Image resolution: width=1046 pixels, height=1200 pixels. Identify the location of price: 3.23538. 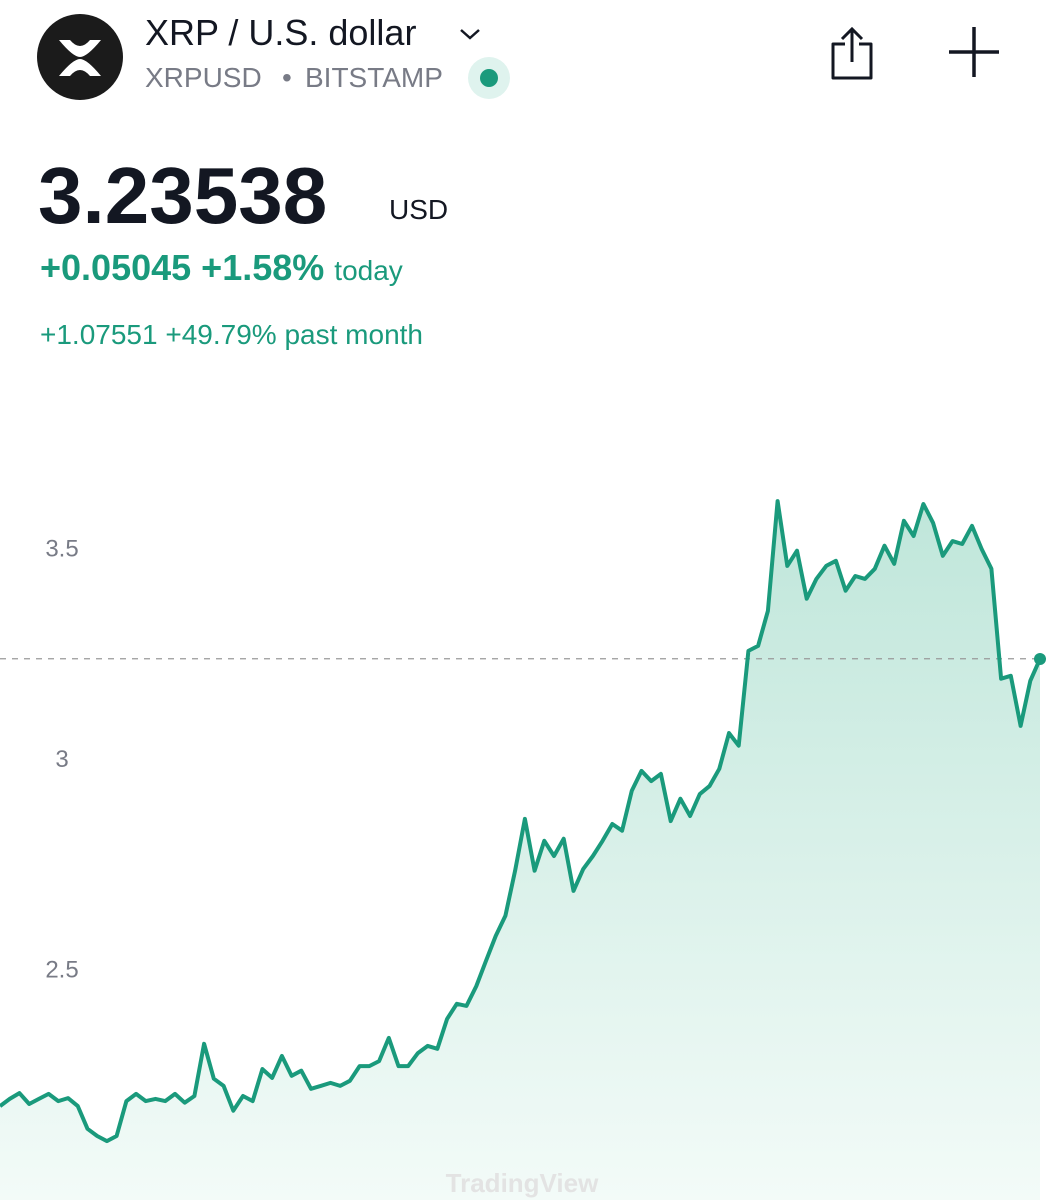
(183, 195).